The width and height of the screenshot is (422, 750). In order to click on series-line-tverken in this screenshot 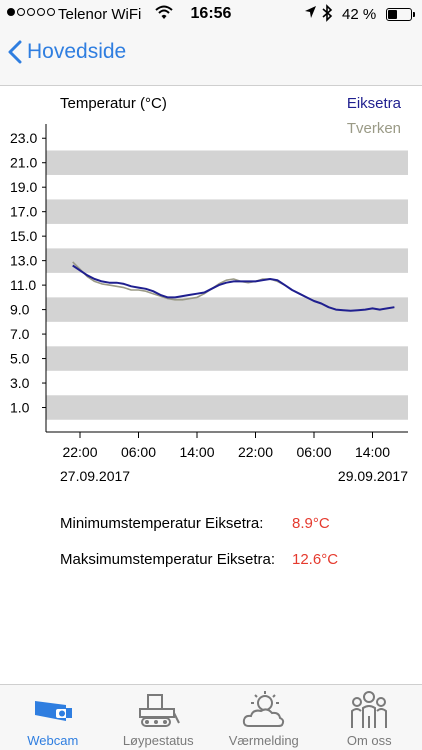, I will do `click(179, 281)`.